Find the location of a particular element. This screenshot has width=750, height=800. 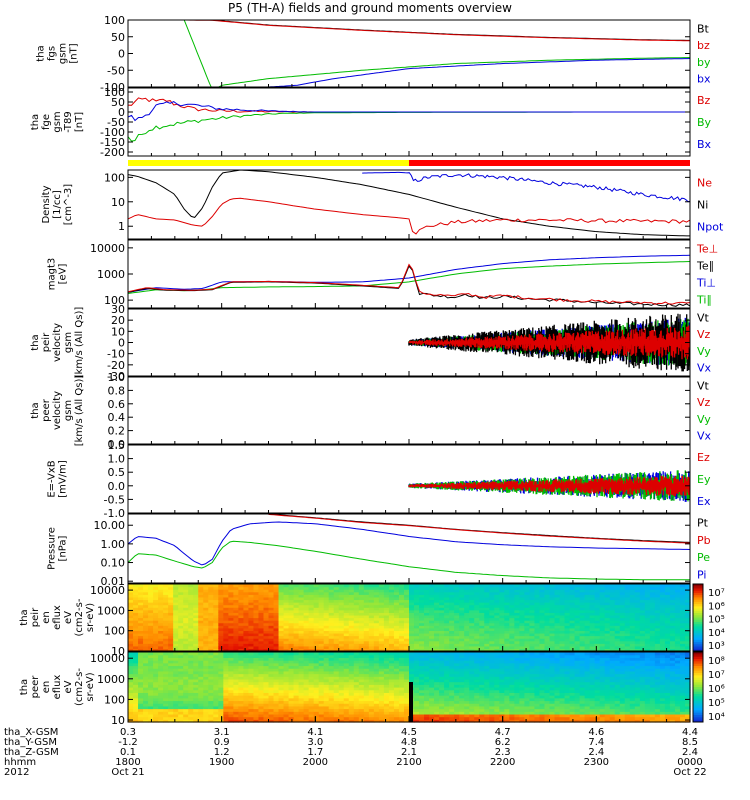

peer_vel-ylabel: velocity is located at coordinates (57, 410).